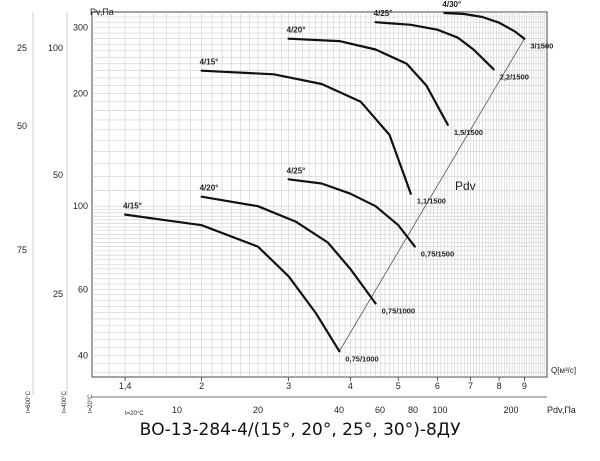 The width and height of the screenshot is (600, 461). What do you see at coordinates (22, 250) in the screenshot?
I see `far-axis-tick-label: 75` at bounding box center [22, 250].